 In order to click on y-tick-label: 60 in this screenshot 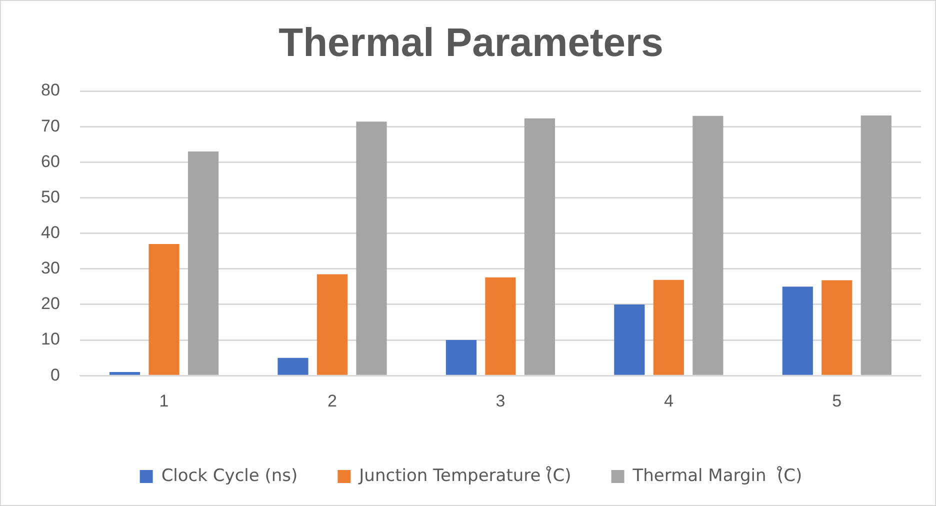, I will do `click(50, 161)`.